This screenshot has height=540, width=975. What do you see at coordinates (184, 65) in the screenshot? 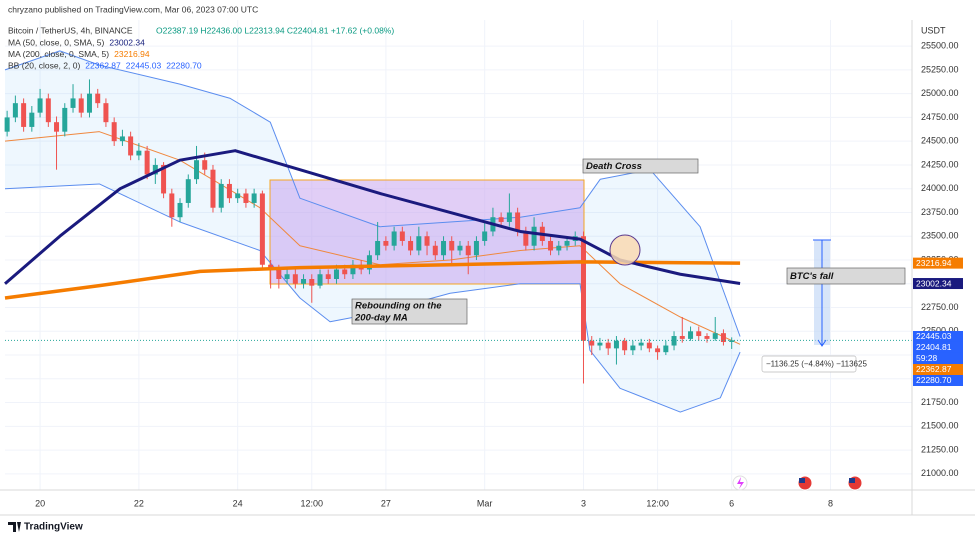
I see `legend-value: 22280.70` at bounding box center [184, 65].